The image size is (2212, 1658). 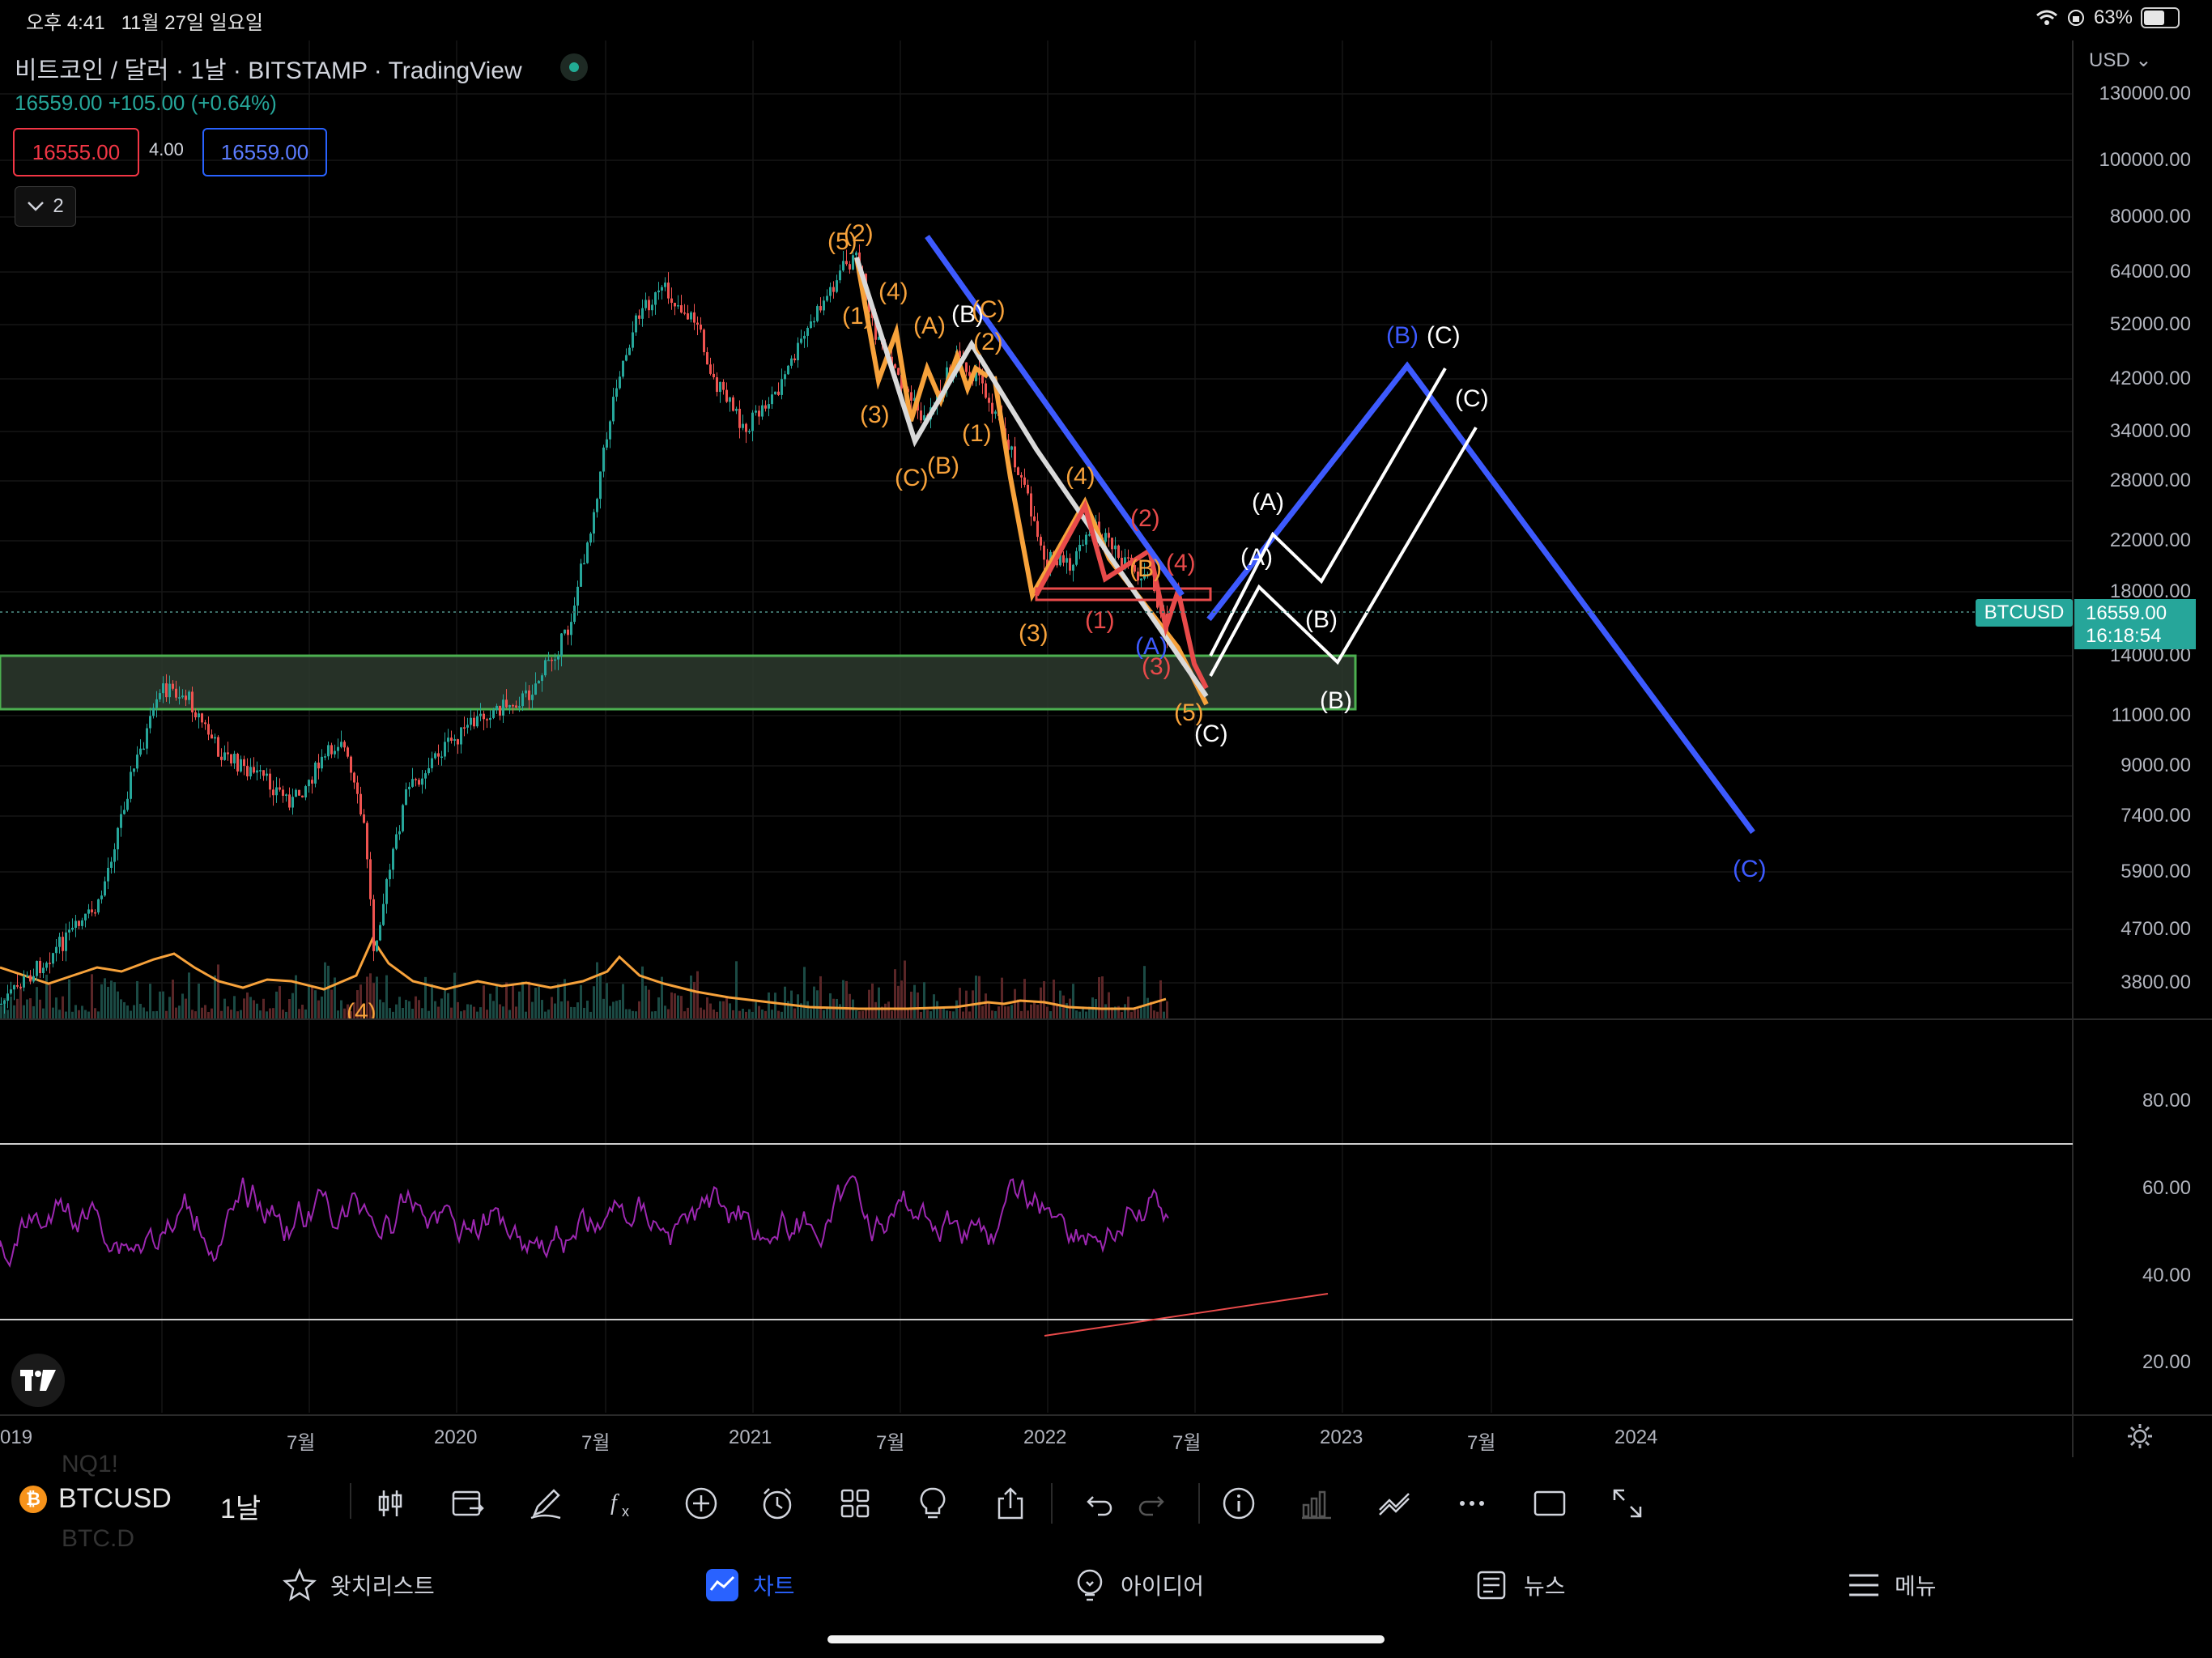 What do you see at coordinates (268, 70) in the screenshot?
I see `chart-title: 비트코인 / 달러 · 1날 · BITSTAMP · TradingView` at bounding box center [268, 70].